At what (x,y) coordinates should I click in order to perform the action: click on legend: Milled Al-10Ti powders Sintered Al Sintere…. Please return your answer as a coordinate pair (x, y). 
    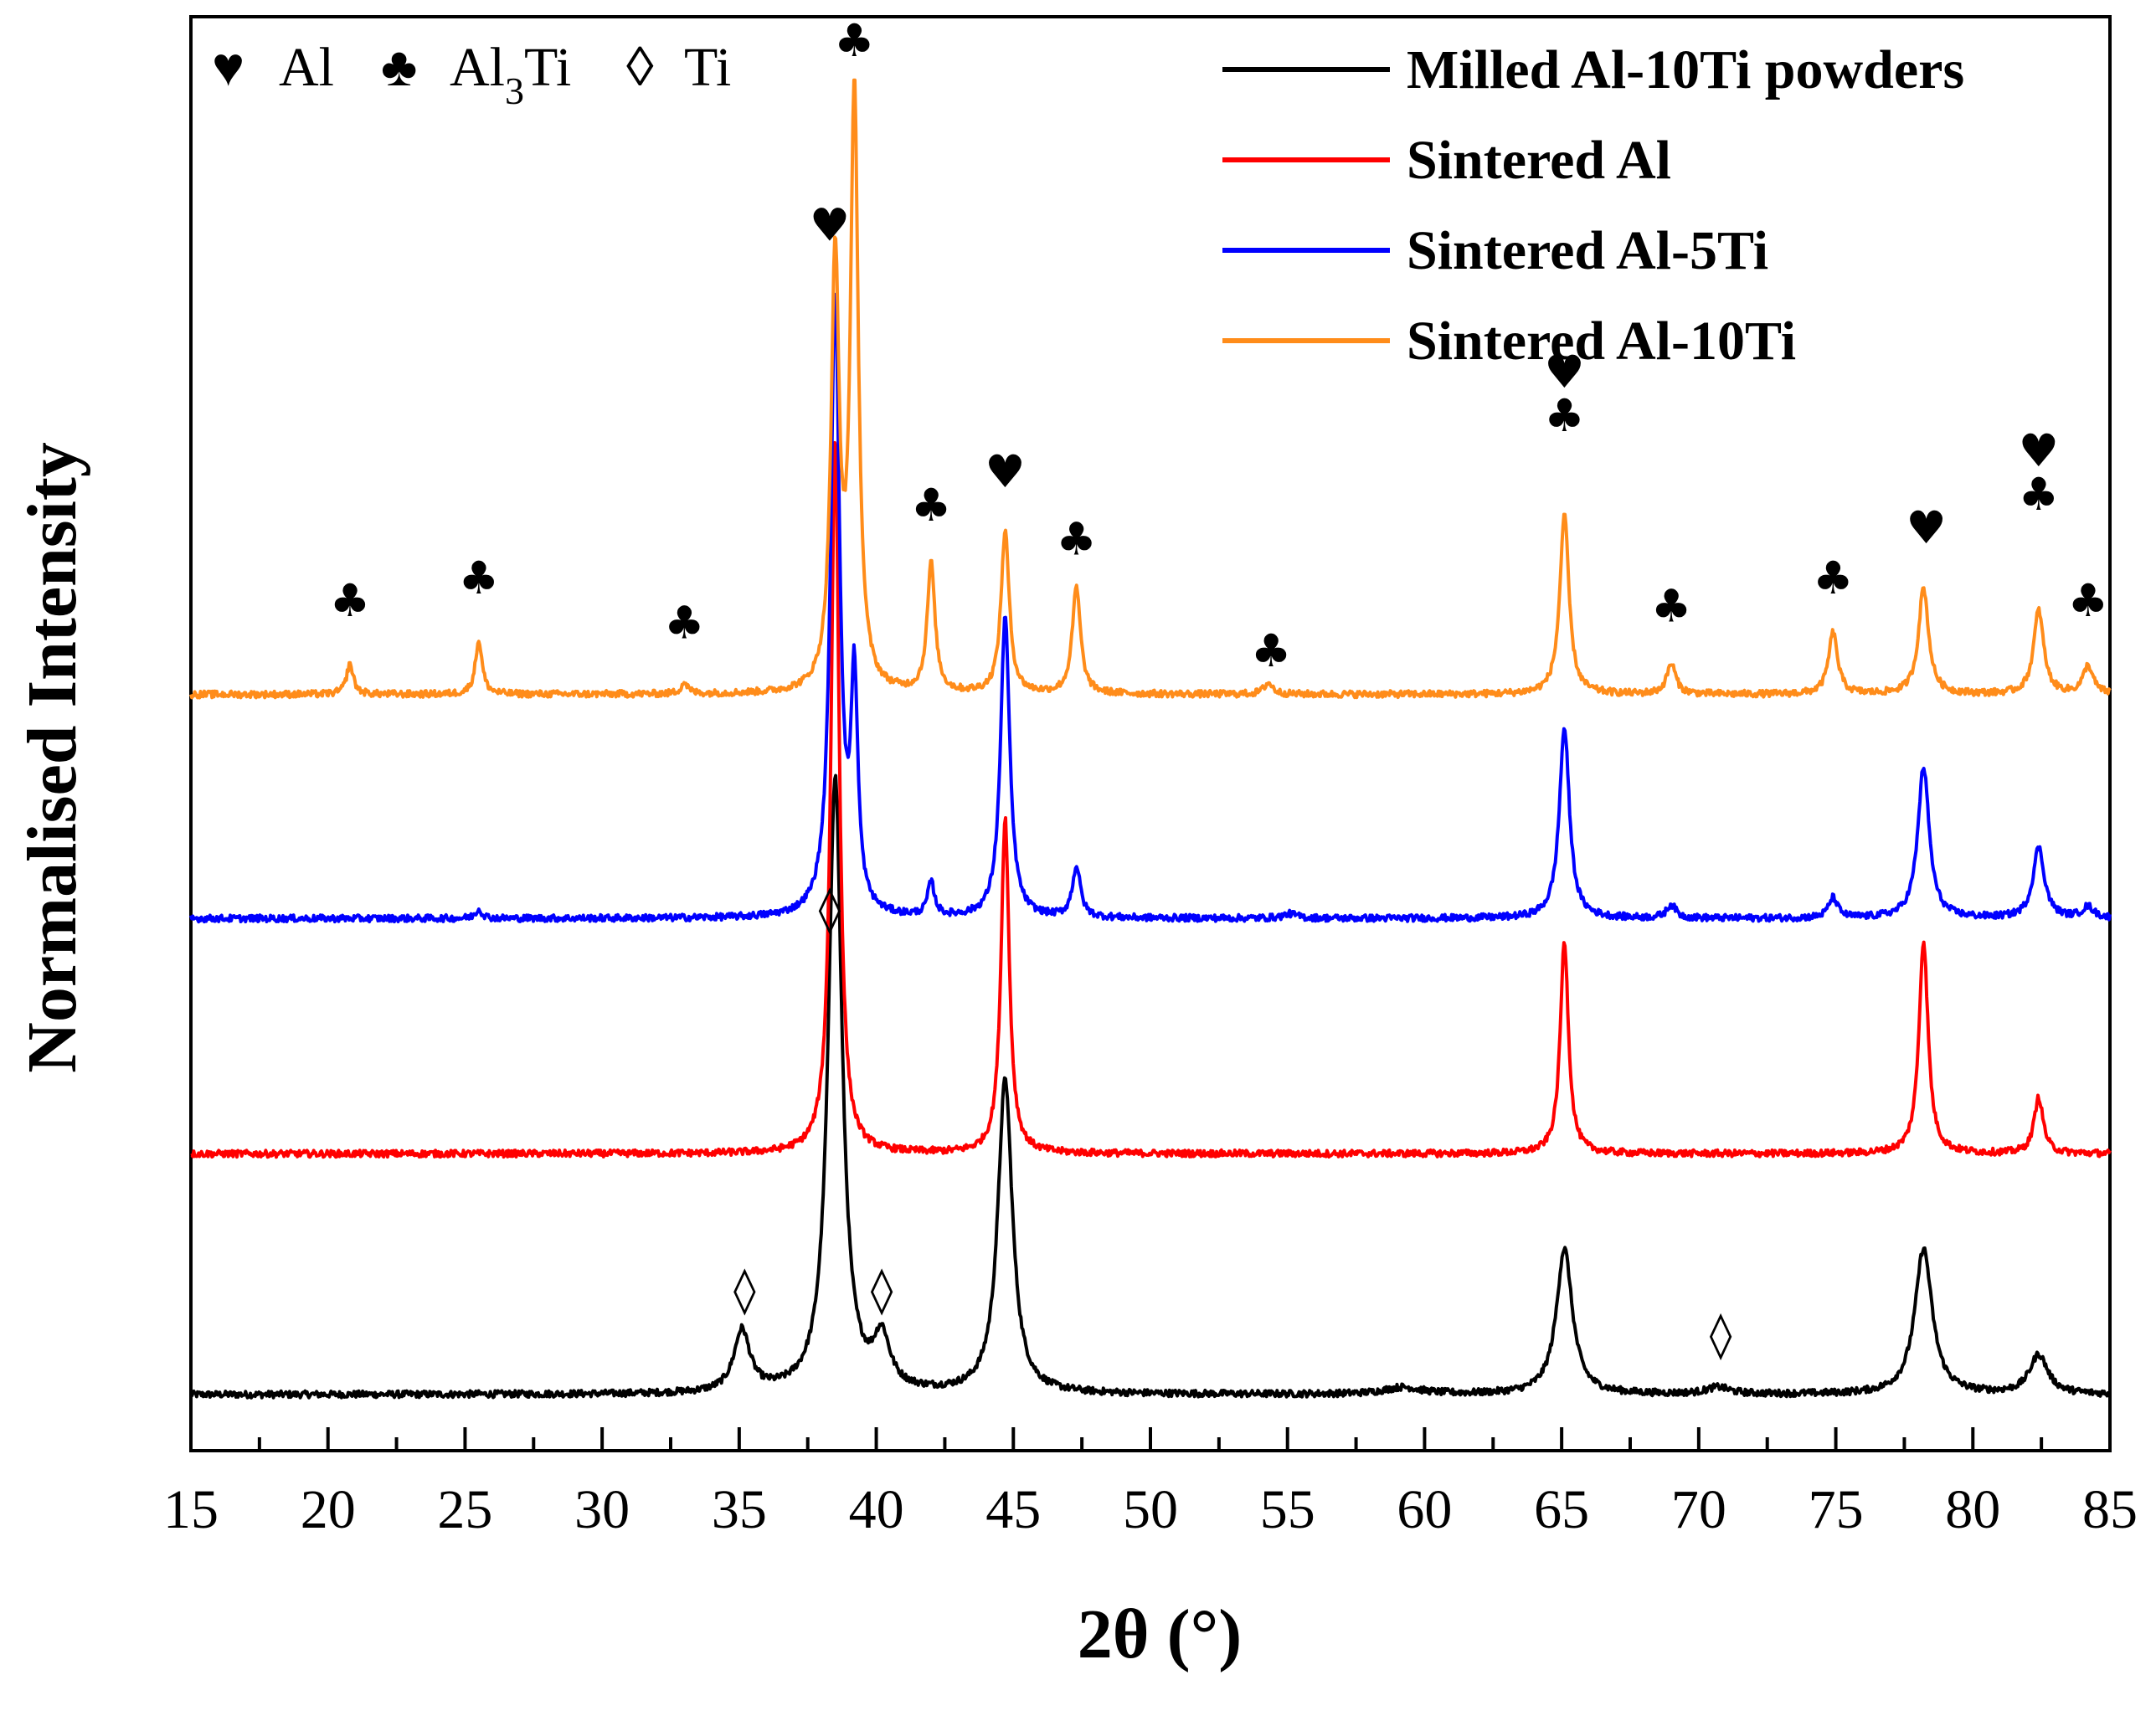
    Looking at the image, I should click on (1593, 205).